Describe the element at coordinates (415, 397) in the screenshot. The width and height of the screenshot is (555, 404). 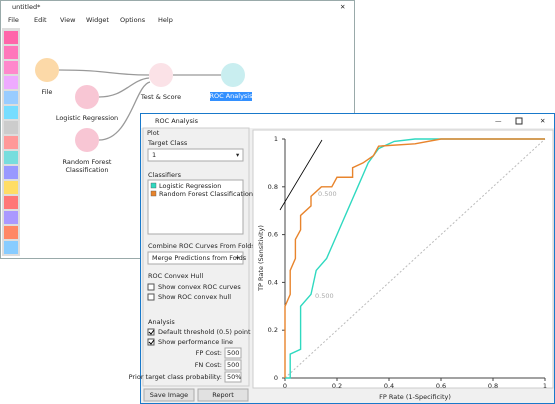
I see `x-axis-title: FP Rate (1-Specificity)` at that location.